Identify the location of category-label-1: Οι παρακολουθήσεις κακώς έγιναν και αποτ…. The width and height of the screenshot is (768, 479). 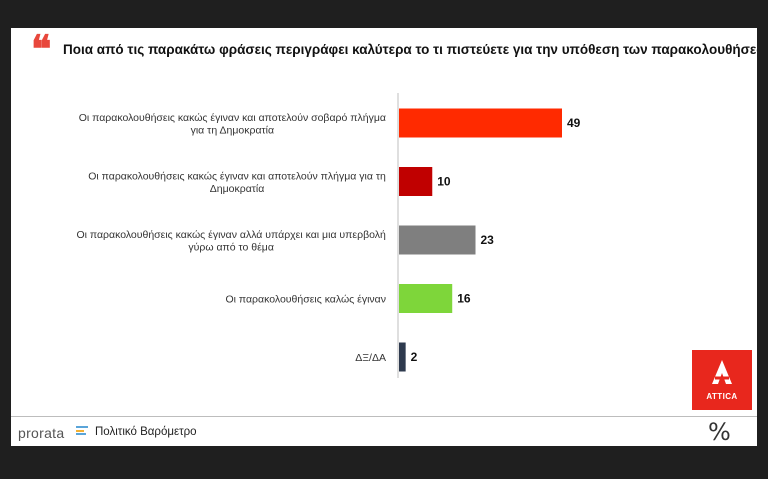
(232, 124).